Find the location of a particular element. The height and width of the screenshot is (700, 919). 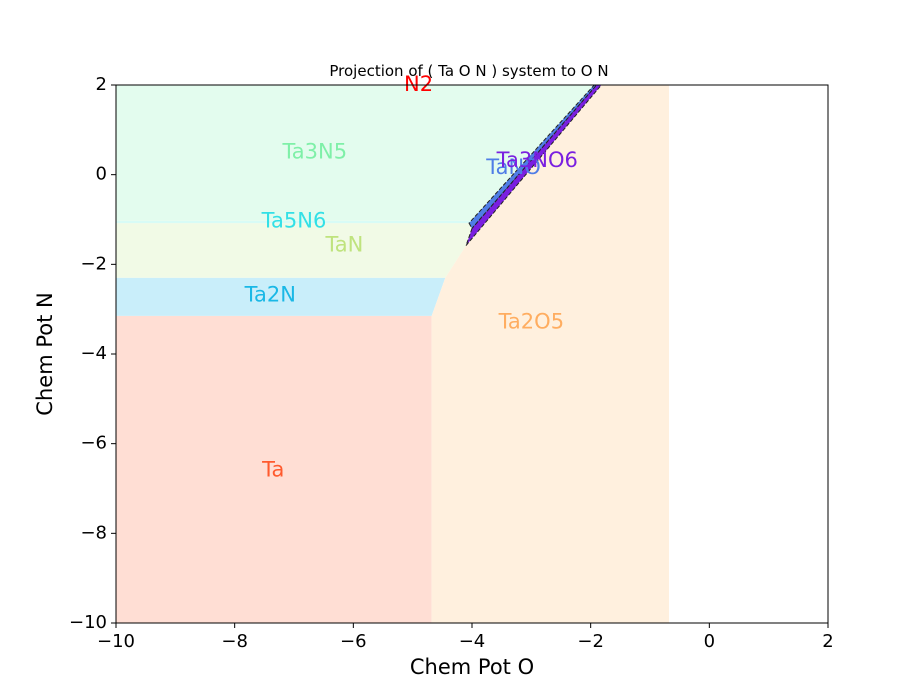

region-label-n2: N2 is located at coordinates (418, 84).